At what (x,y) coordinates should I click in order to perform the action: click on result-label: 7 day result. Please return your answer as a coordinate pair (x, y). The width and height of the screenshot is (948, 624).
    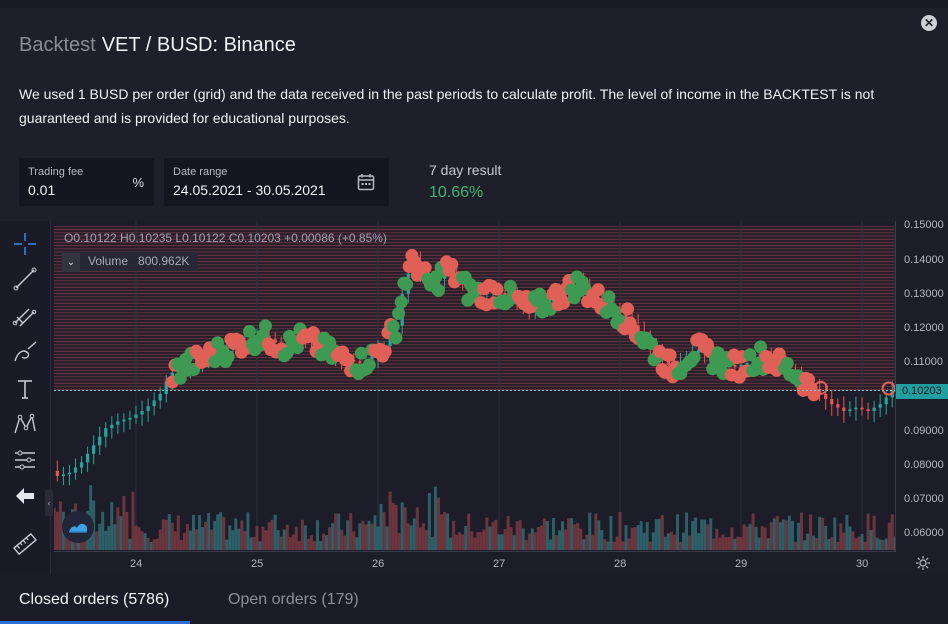
    Looking at the image, I should click on (465, 170).